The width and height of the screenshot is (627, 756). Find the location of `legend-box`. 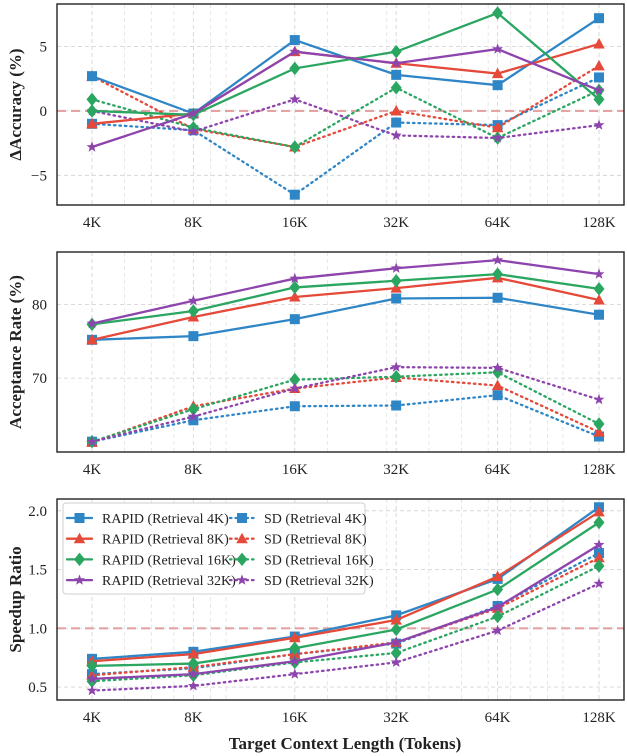

legend-box is located at coordinates (214, 548).